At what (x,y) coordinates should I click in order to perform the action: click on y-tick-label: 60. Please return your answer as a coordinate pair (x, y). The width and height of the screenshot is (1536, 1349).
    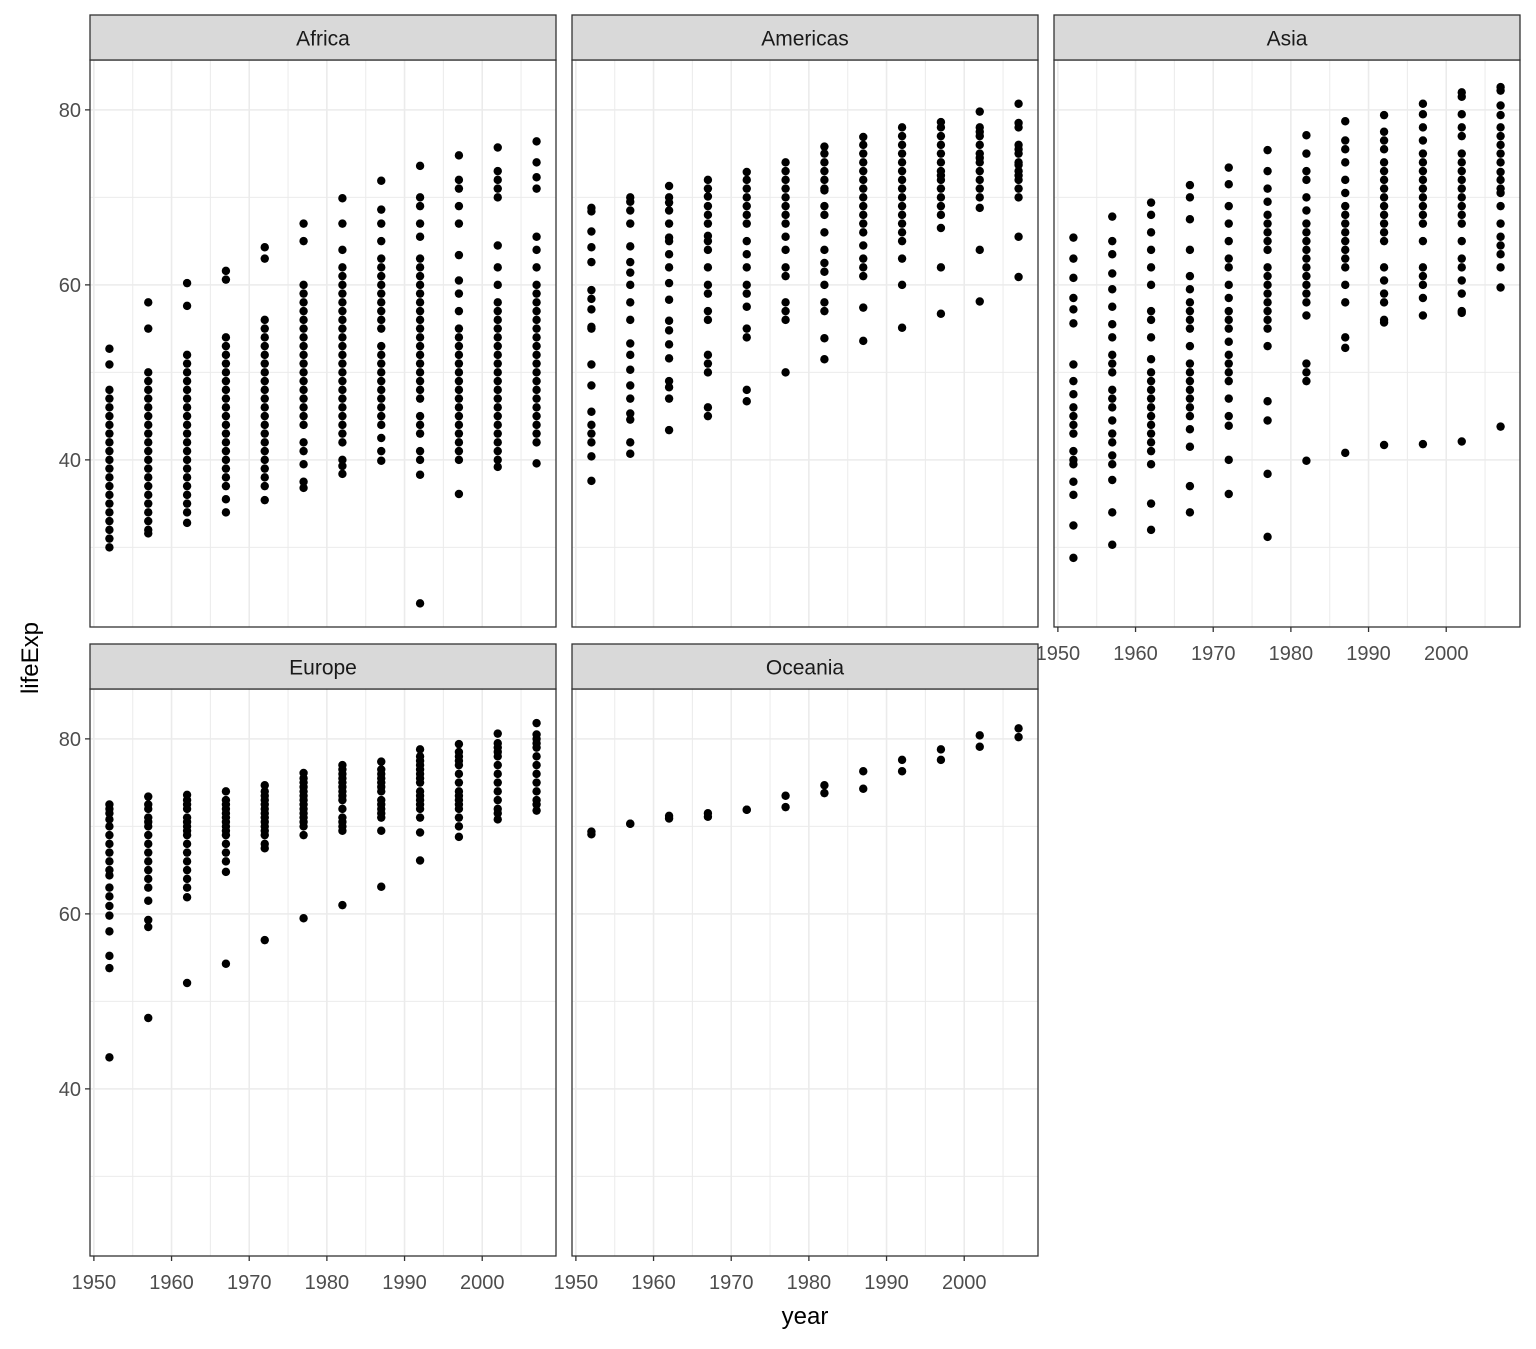
    Looking at the image, I should click on (70, 286).